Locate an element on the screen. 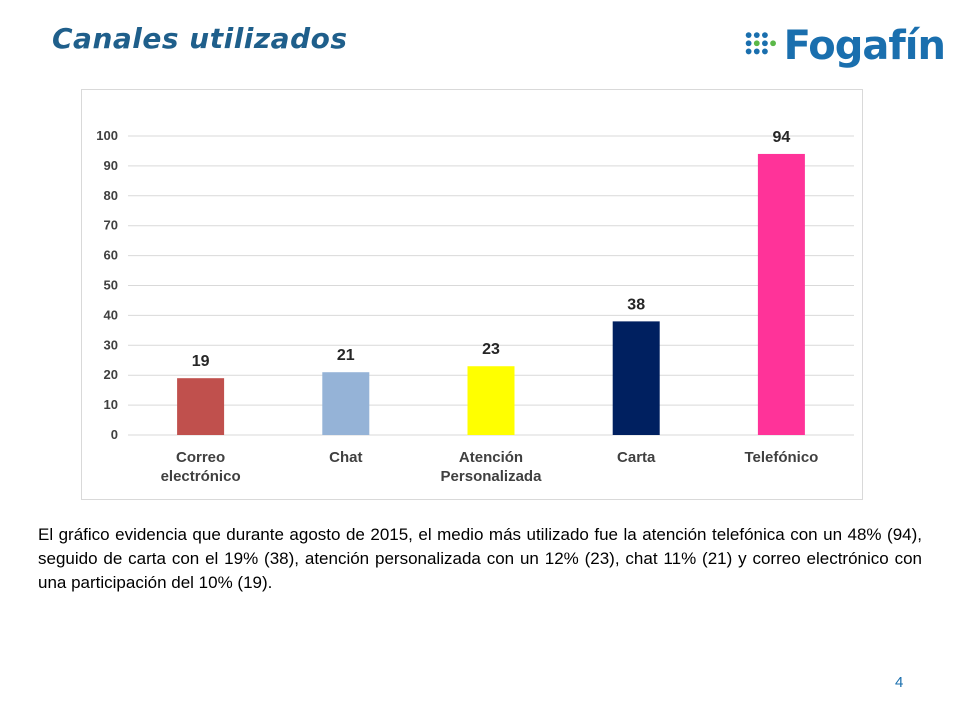  y-tick-label: 10 is located at coordinates (111, 404).